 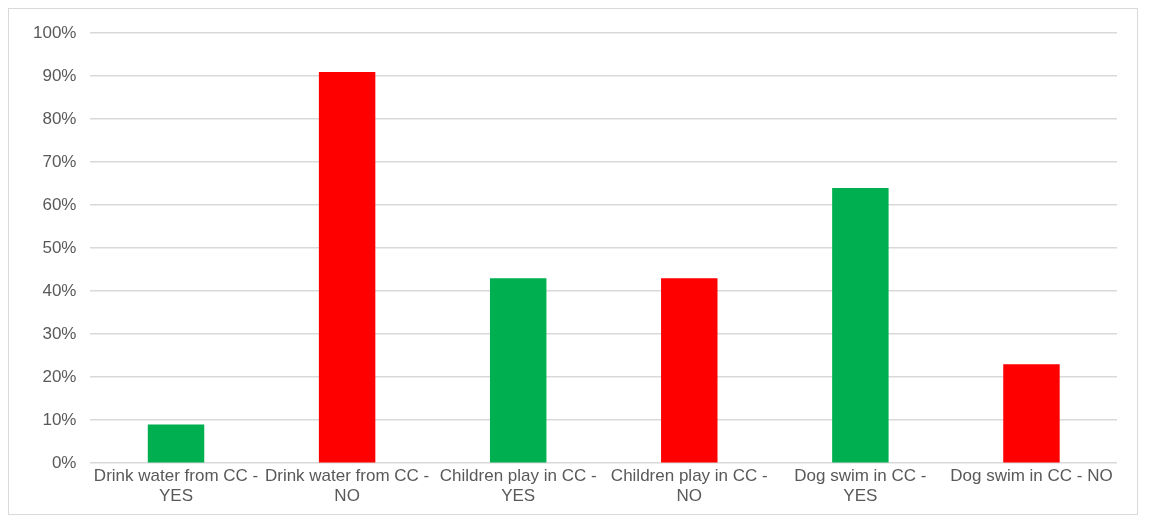 What do you see at coordinates (59, 75) in the screenshot?
I see `y-tick-label: 90%` at bounding box center [59, 75].